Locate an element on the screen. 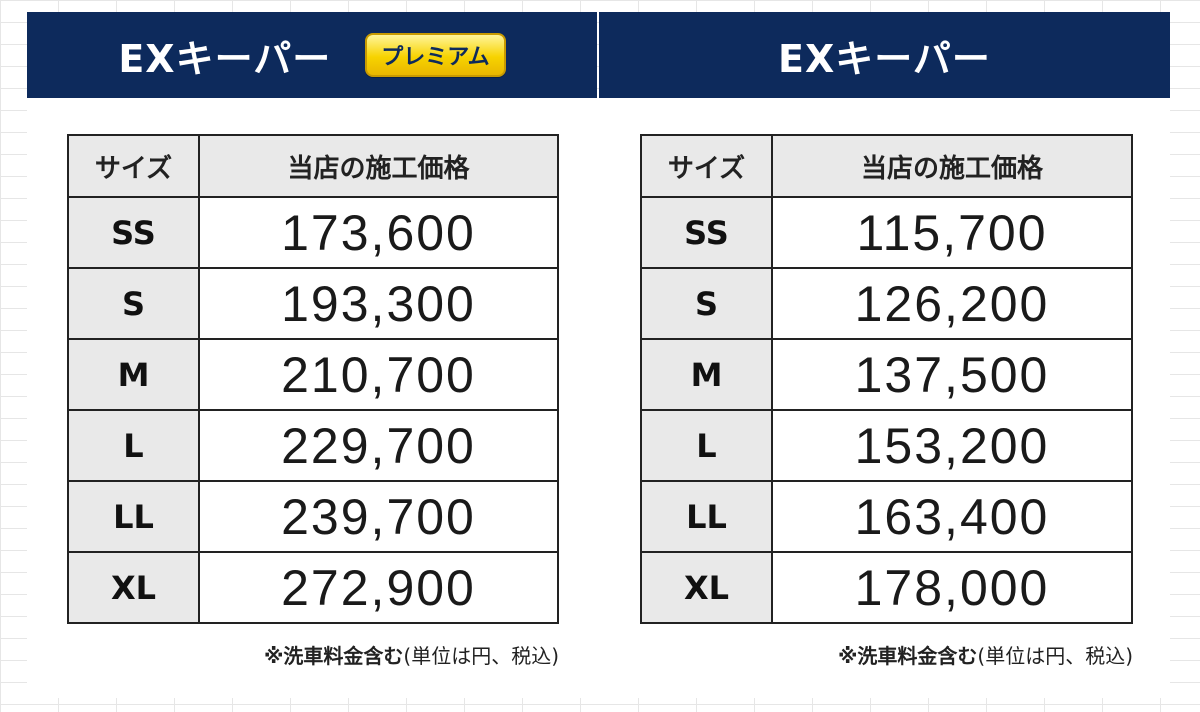  table-row: S 193,300 is located at coordinates (313, 303).